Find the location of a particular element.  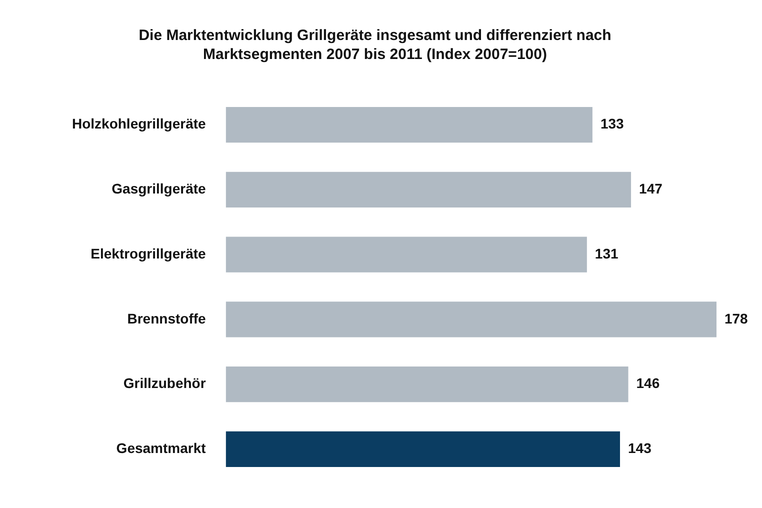

chart-title: Die Marktentwicklung Grillgeräte insgesamt und differenziert nach Marktsegmenten 2007 bis 2011 (Index 2007=100) is located at coordinates (375, 45).